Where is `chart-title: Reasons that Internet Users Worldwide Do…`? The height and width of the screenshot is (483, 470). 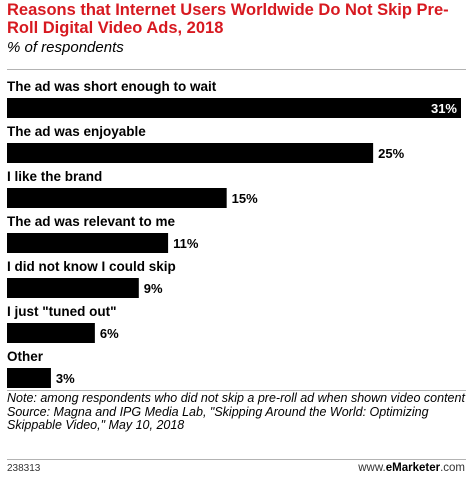
chart-title: Reasons that Internet Users Worldwide Do… is located at coordinates (228, 19).